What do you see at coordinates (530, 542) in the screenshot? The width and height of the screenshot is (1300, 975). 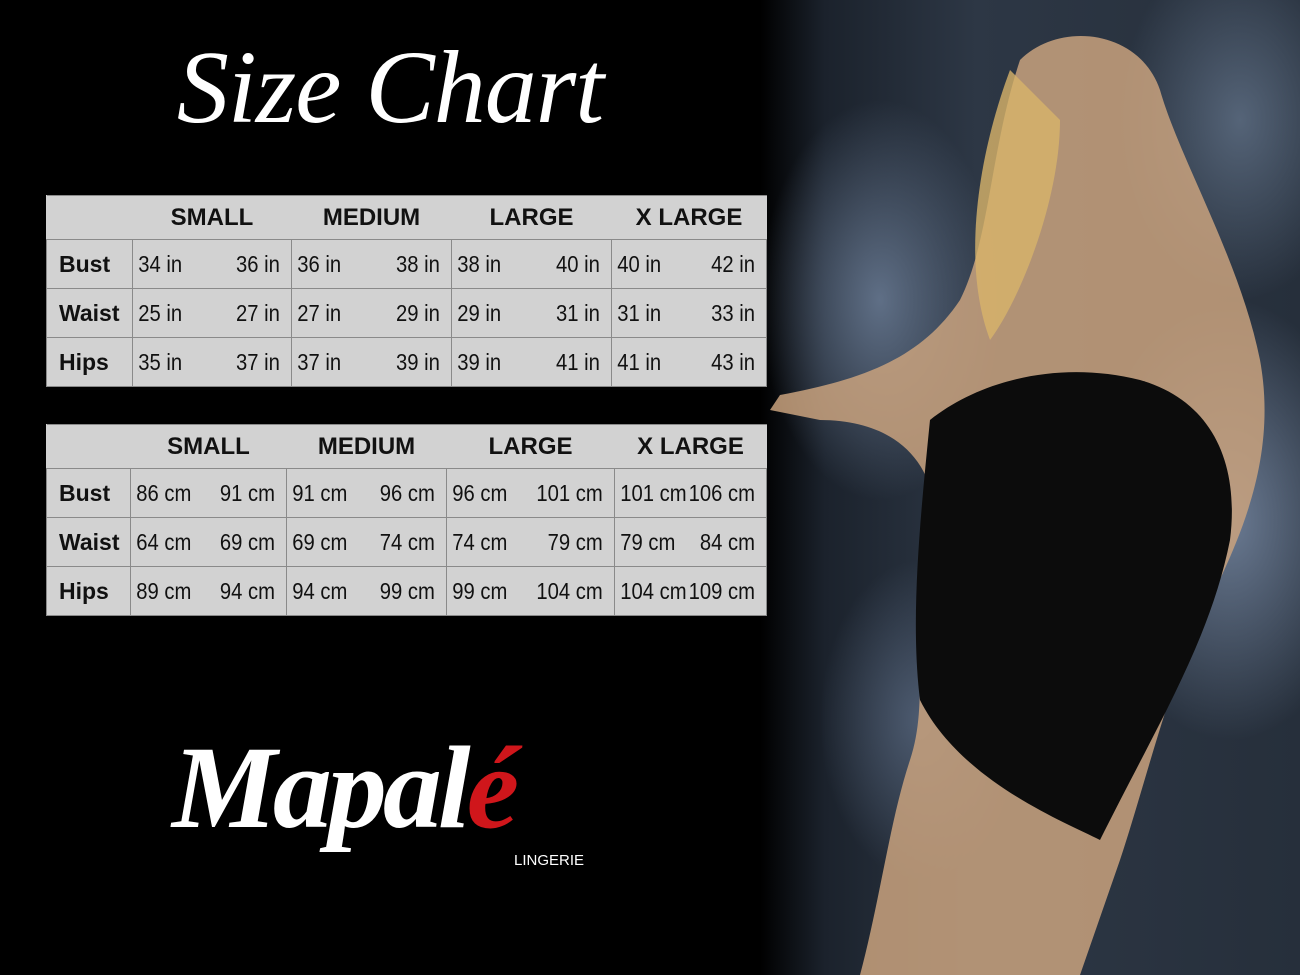 I see `size-cell: 74 cm 79 cm` at bounding box center [530, 542].